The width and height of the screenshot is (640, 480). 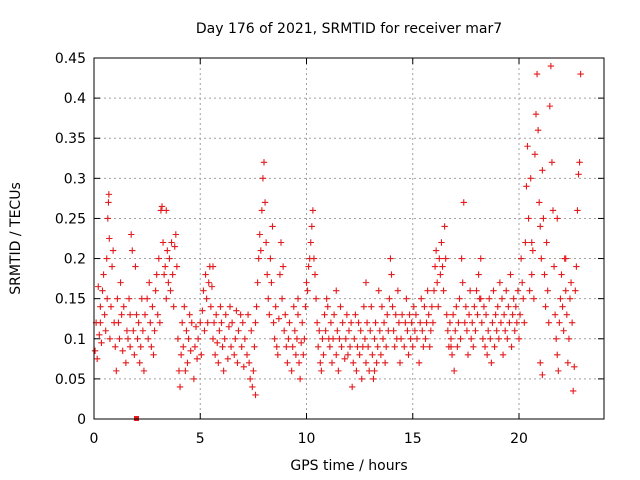 What do you see at coordinates (519, 439) in the screenshot?
I see `x-tick-label: 20` at bounding box center [519, 439].